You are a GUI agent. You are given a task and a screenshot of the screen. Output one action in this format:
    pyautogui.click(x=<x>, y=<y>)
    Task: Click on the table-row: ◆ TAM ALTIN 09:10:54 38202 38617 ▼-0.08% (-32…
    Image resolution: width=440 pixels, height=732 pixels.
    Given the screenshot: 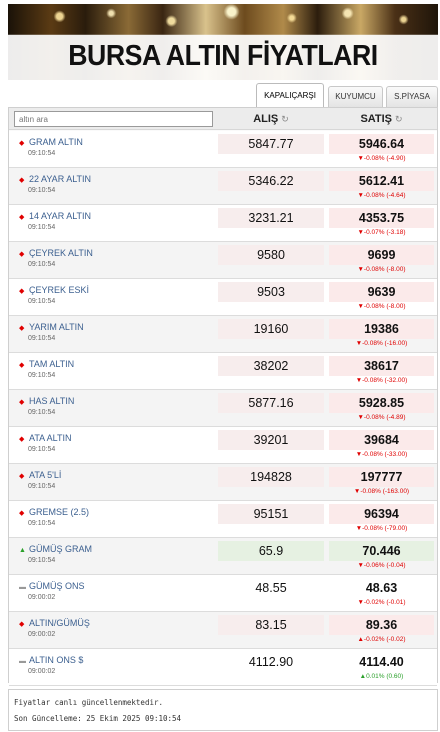 What is the action you would take?
    pyautogui.click(x=223, y=371)
    